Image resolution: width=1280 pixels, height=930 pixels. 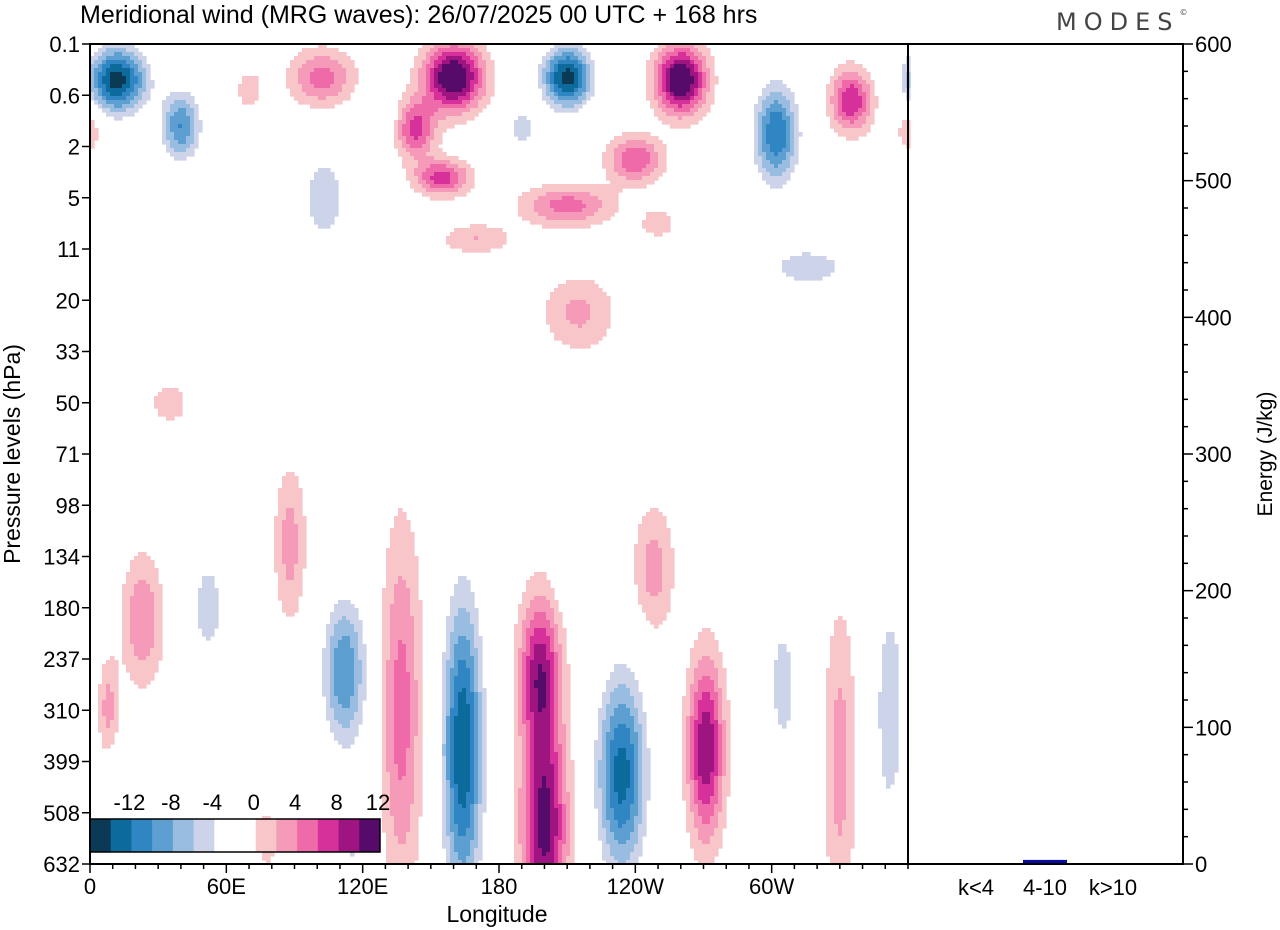 I want to click on y-tick-label: 399, so click(x=61, y=762).